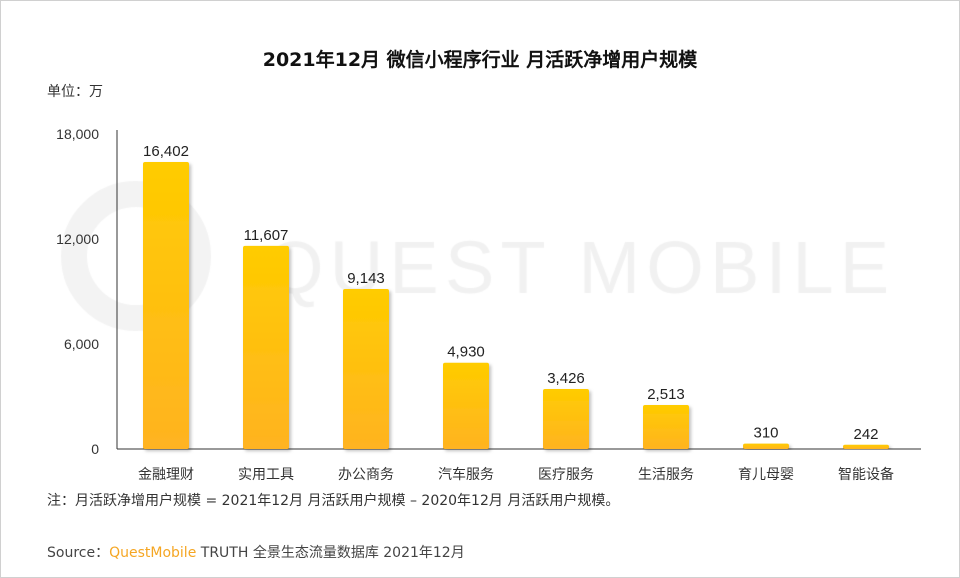 The height and width of the screenshot is (578, 960). What do you see at coordinates (166, 151) in the screenshot?
I see `data-label: 16,402` at bounding box center [166, 151].